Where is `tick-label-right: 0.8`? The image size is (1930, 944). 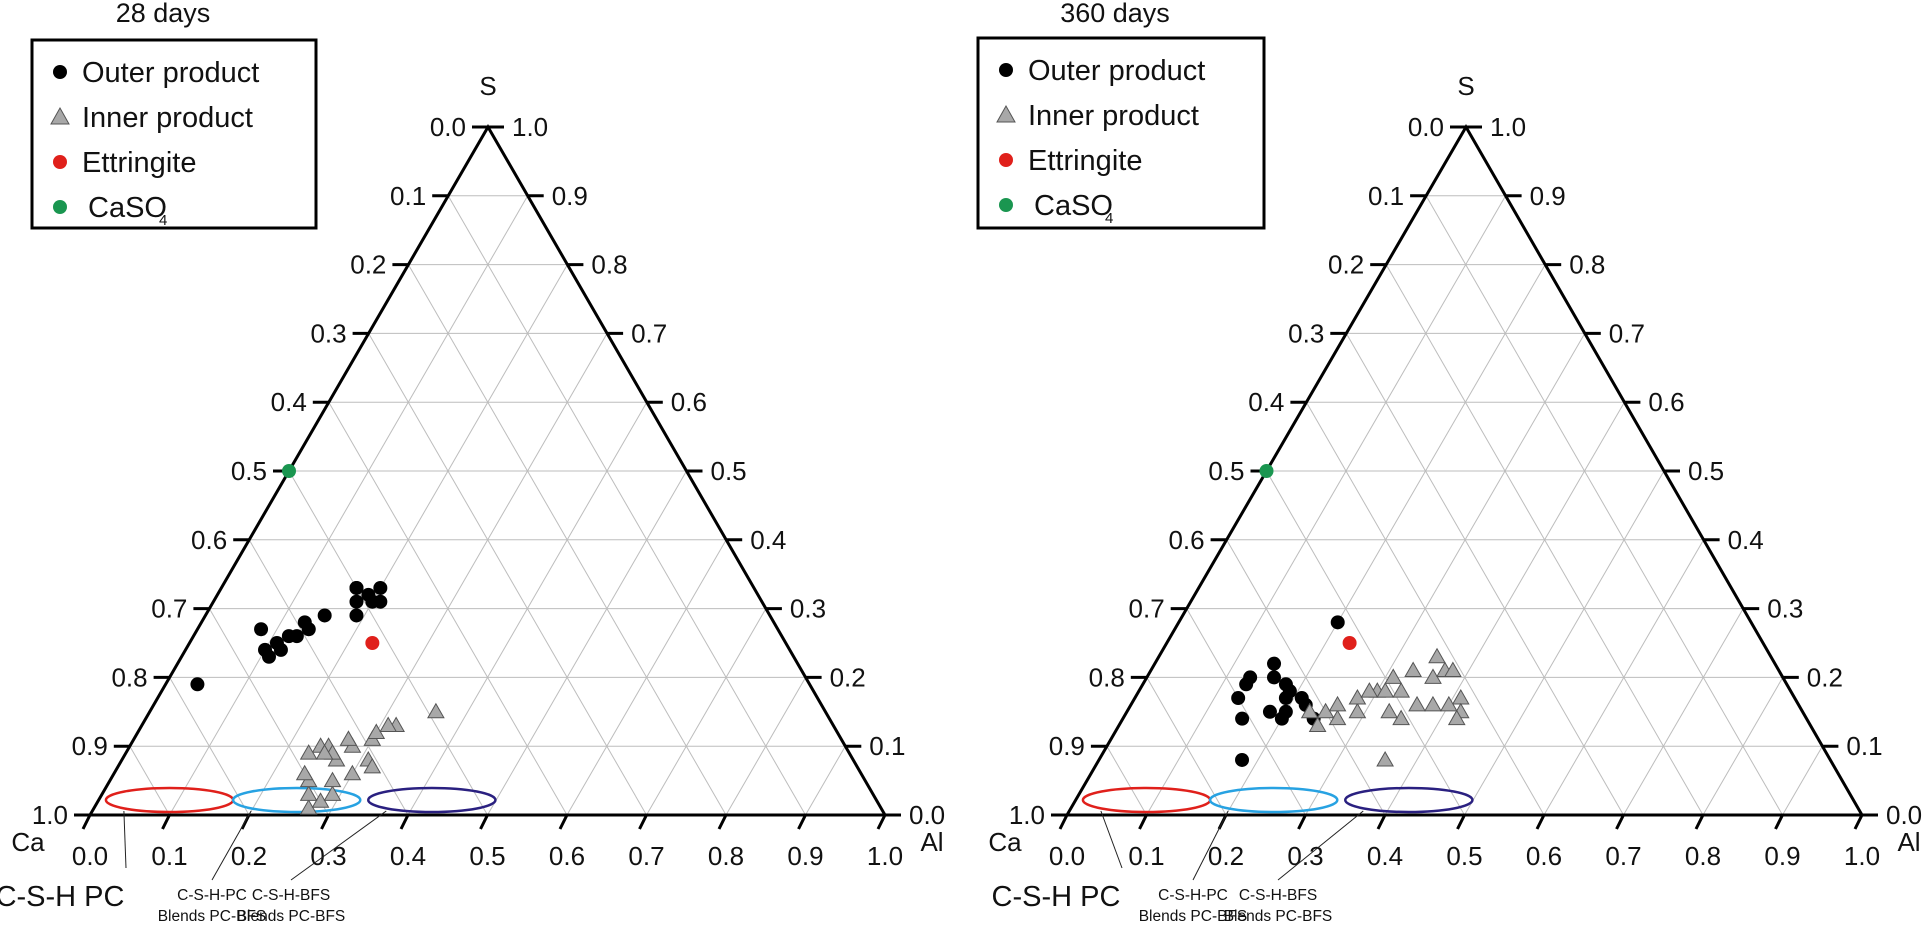 tick-label-right: 0.8 is located at coordinates (609, 265).